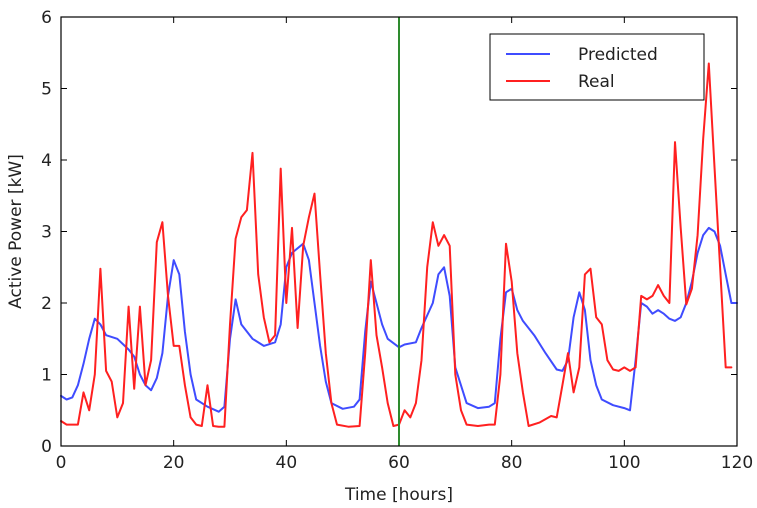  What do you see at coordinates (46, 161) in the screenshot?
I see `y-tick-label: 4` at bounding box center [46, 161].